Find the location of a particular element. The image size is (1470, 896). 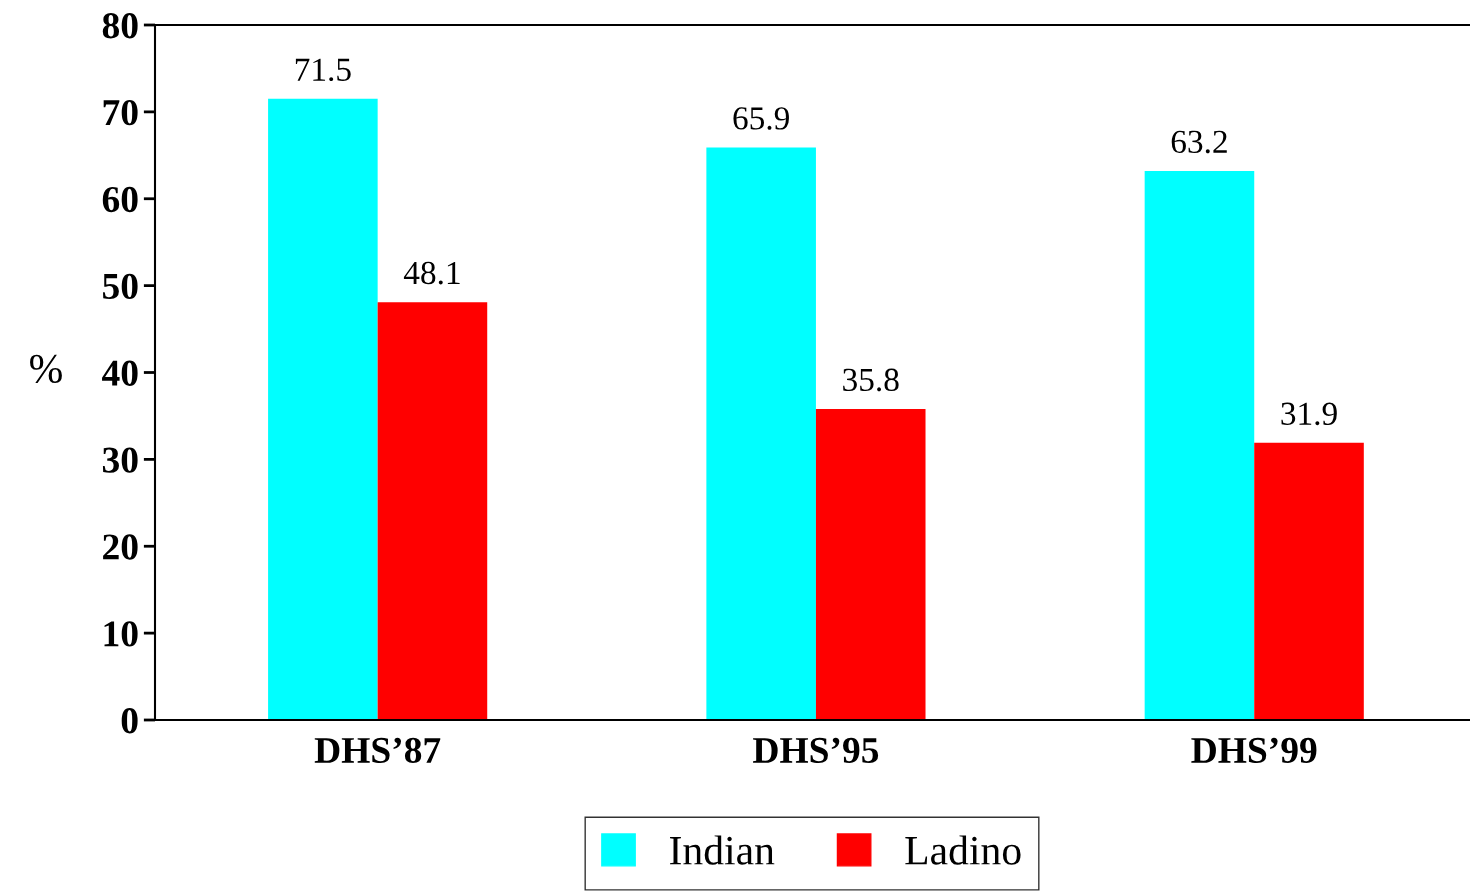

y-tick-label: 50 is located at coordinates (120, 286).